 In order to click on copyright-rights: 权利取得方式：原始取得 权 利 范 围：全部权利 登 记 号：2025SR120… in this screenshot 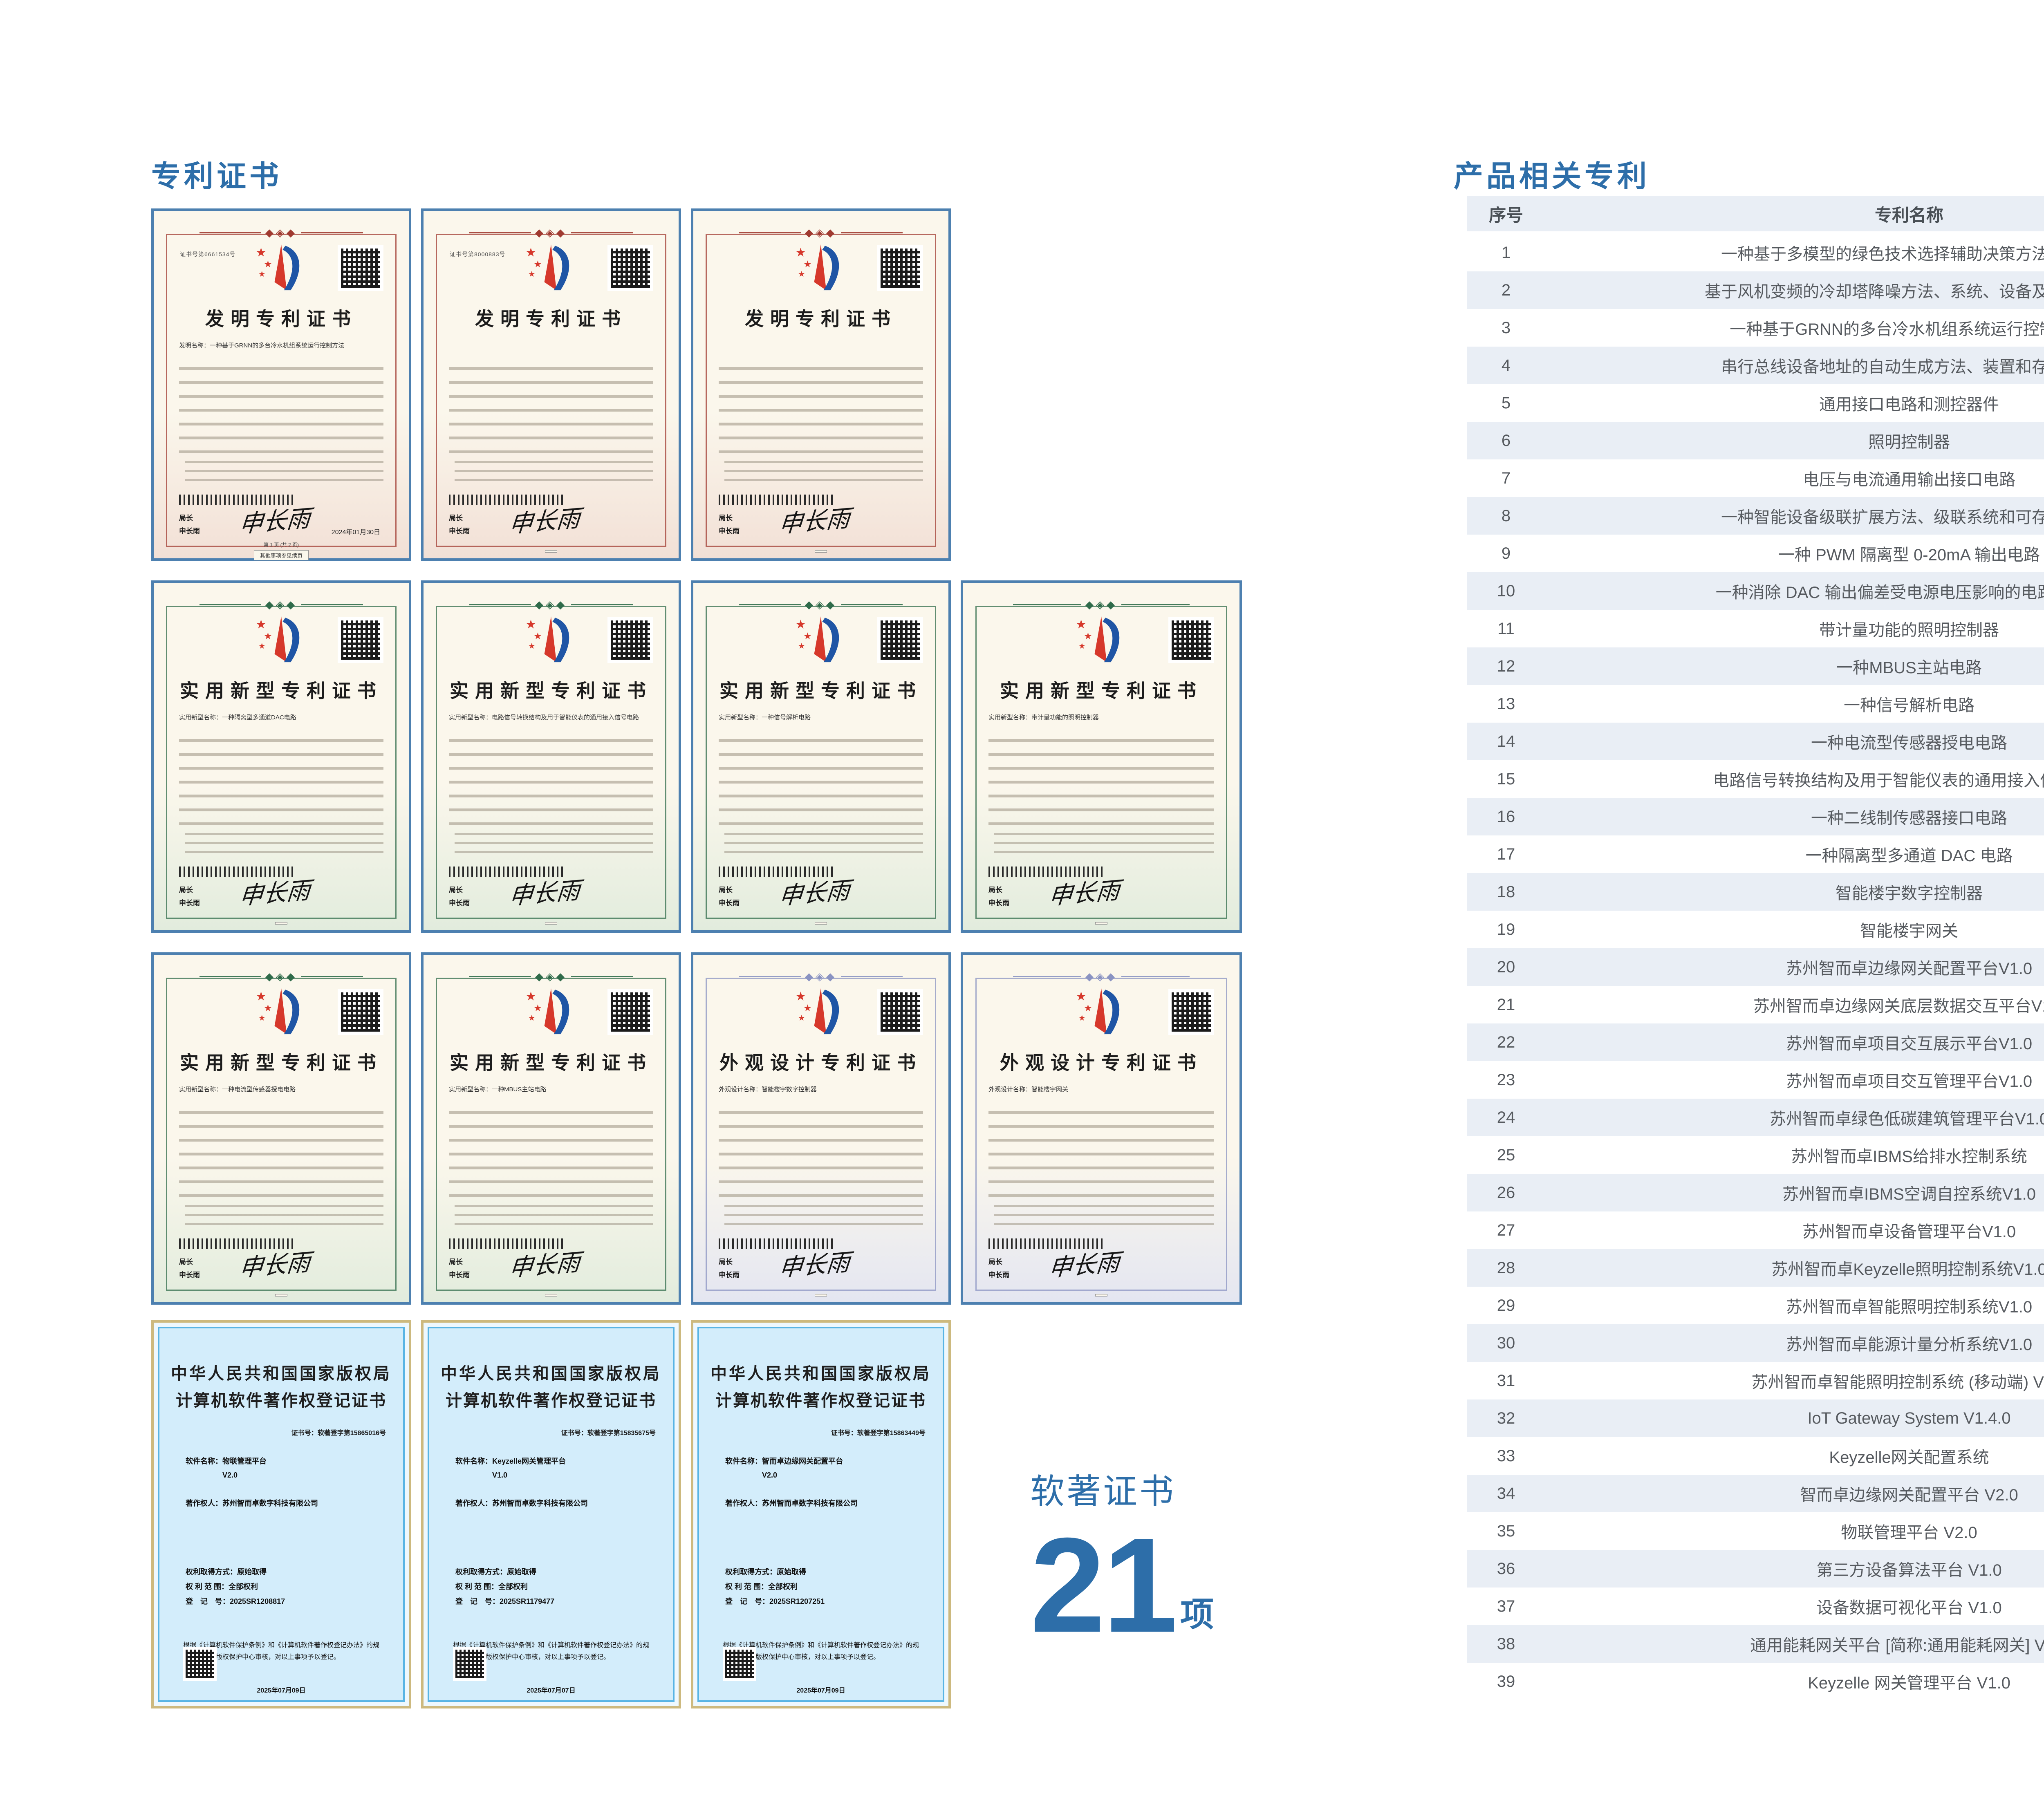, I will do `click(235, 1586)`.